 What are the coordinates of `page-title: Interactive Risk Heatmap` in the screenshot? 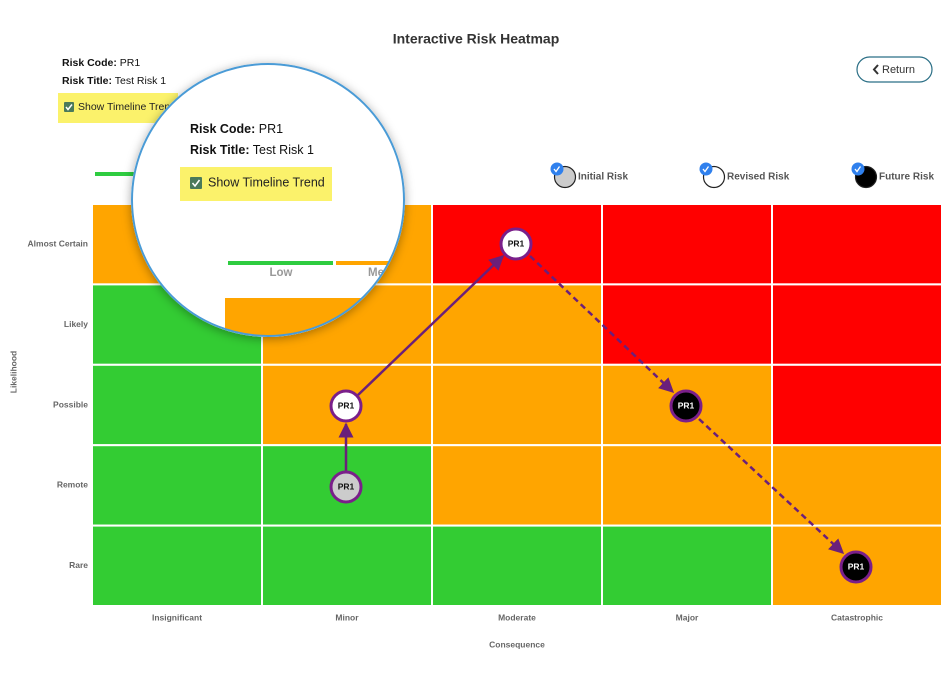 It's located at (476, 39).